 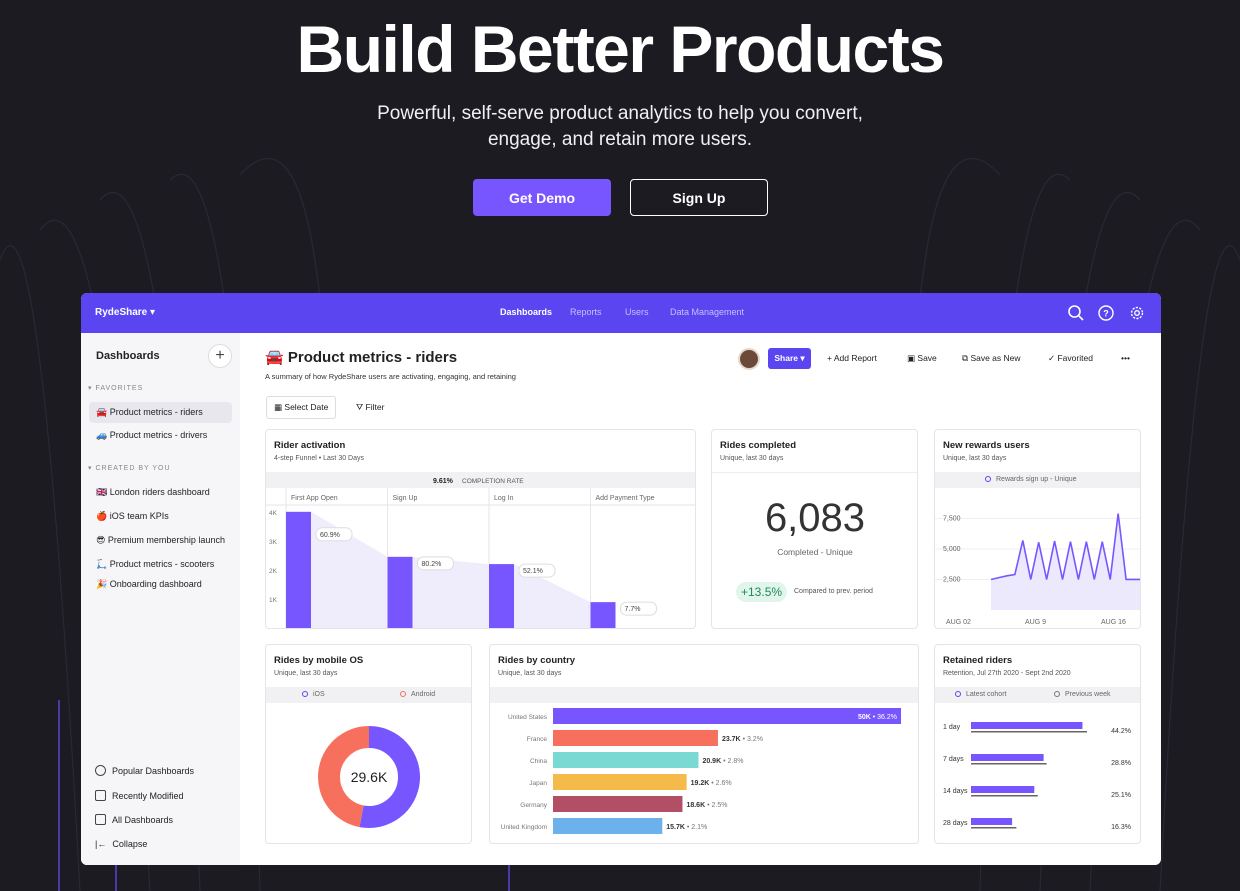 I want to click on donut-slice-ios, so click(x=389, y=777).